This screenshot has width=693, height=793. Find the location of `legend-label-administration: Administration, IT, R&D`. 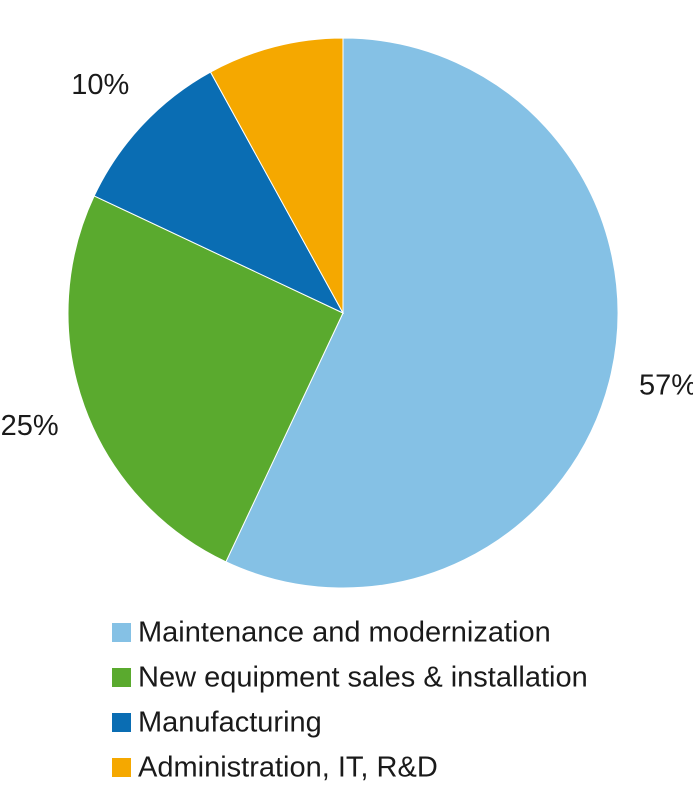

legend-label-administration: Administration, IT, R&D is located at coordinates (288, 768).